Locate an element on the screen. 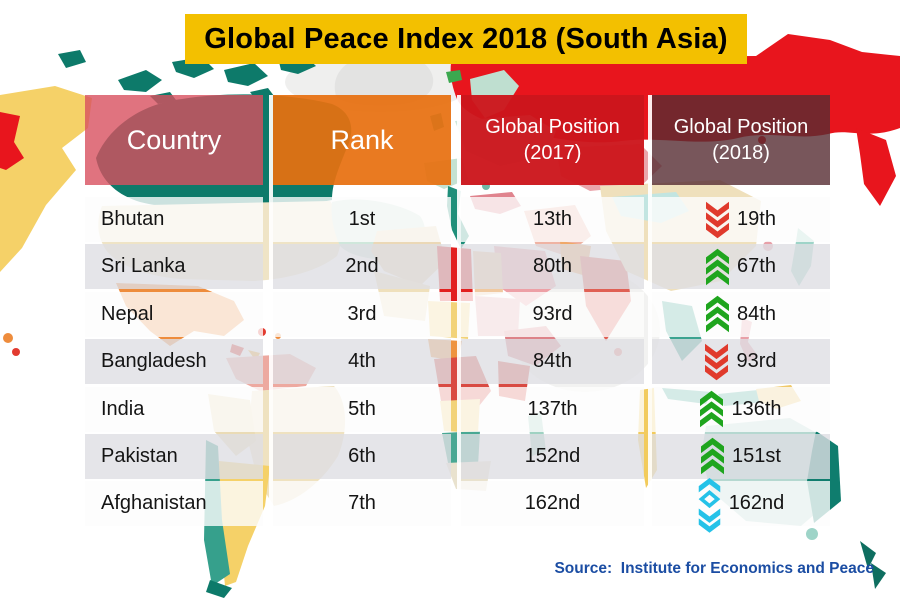 This screenshot has height=600, width=900. position-2017-cell: 13th is located at coordinates (552, 219).